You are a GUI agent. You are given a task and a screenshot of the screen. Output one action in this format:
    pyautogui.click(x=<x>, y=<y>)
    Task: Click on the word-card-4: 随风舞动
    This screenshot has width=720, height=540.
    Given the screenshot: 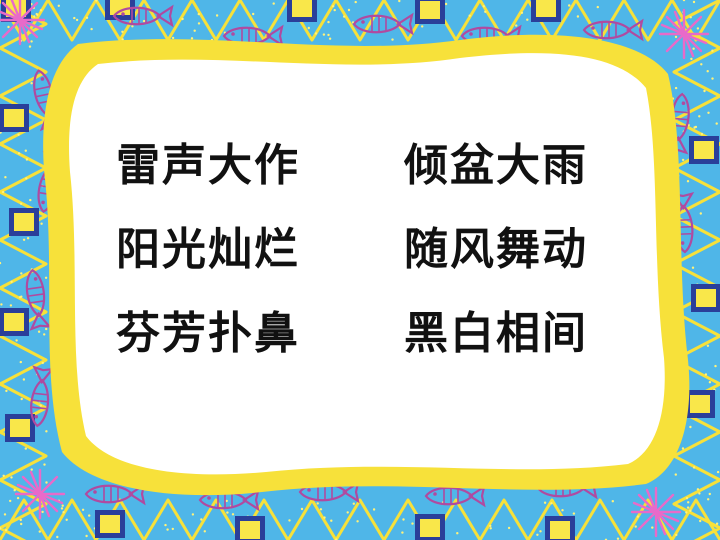 What is the action you would take?
    pyautogui.click(x=496, y=249)
    